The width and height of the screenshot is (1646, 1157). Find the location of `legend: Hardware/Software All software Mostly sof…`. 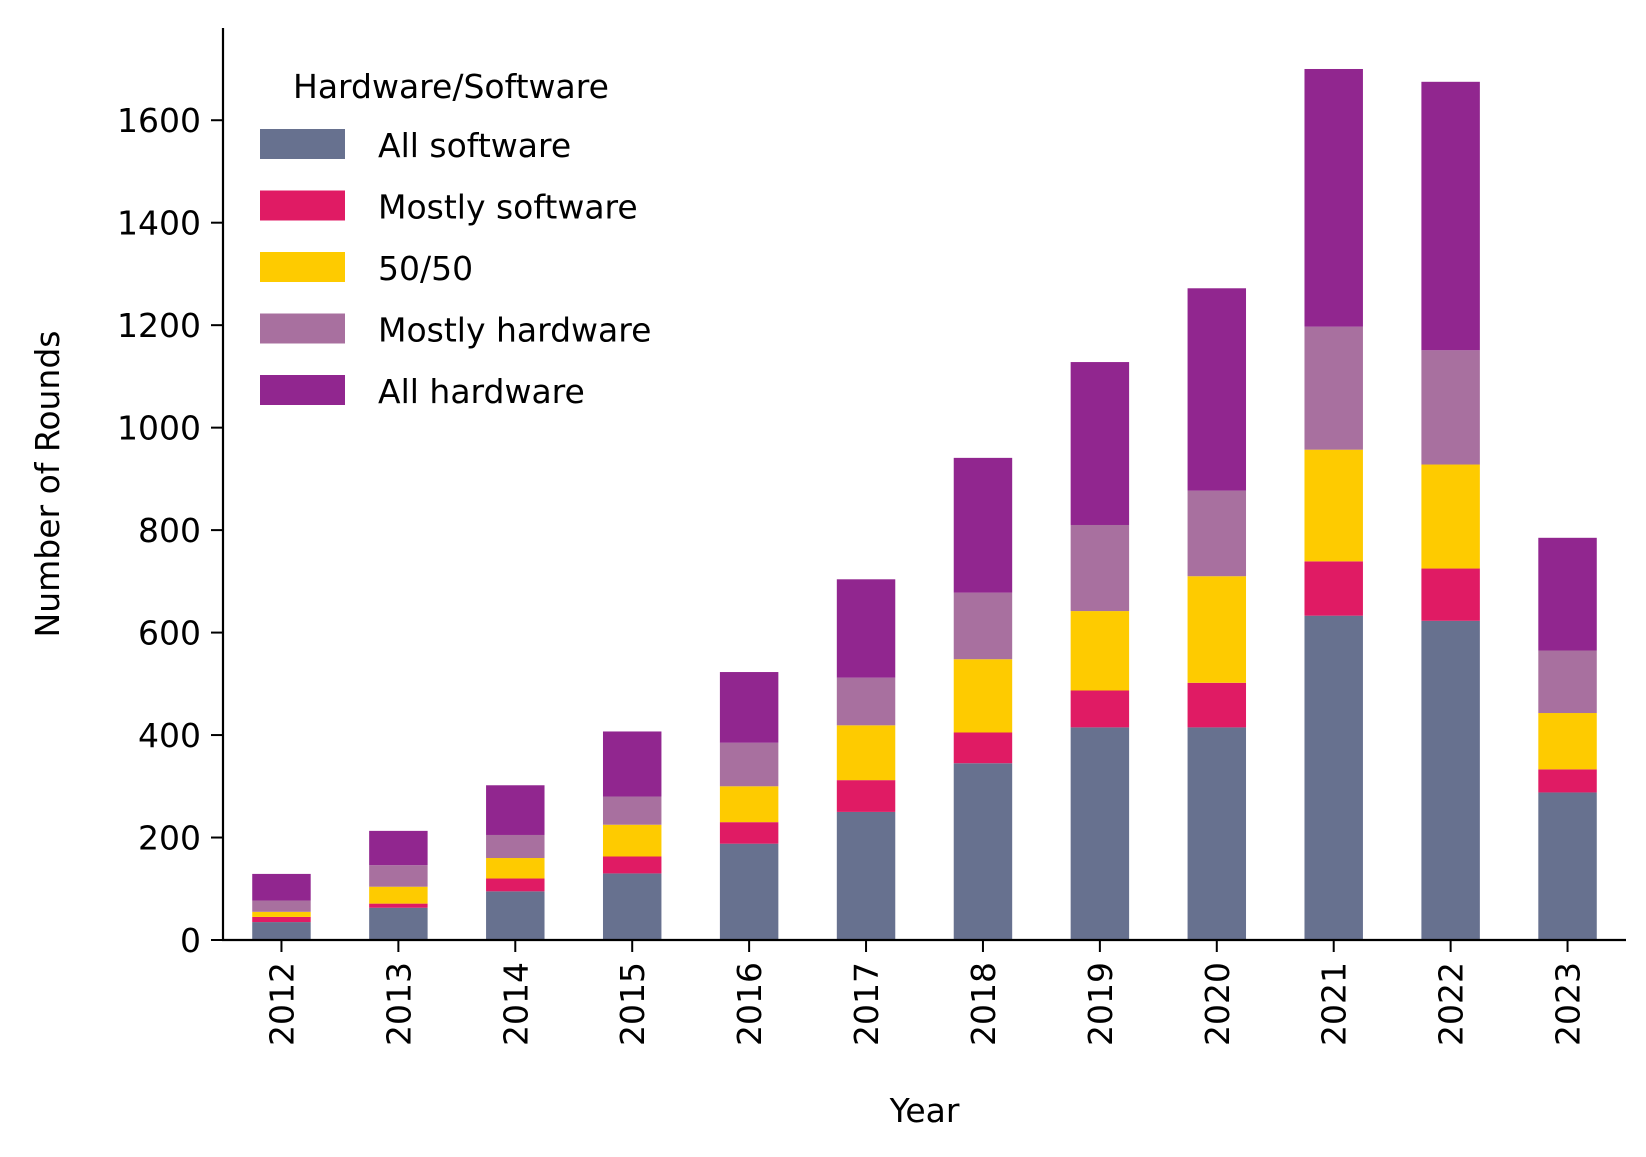

legend: Hardware/Software All software Mostly sof… is located at coordinates (455, 239).